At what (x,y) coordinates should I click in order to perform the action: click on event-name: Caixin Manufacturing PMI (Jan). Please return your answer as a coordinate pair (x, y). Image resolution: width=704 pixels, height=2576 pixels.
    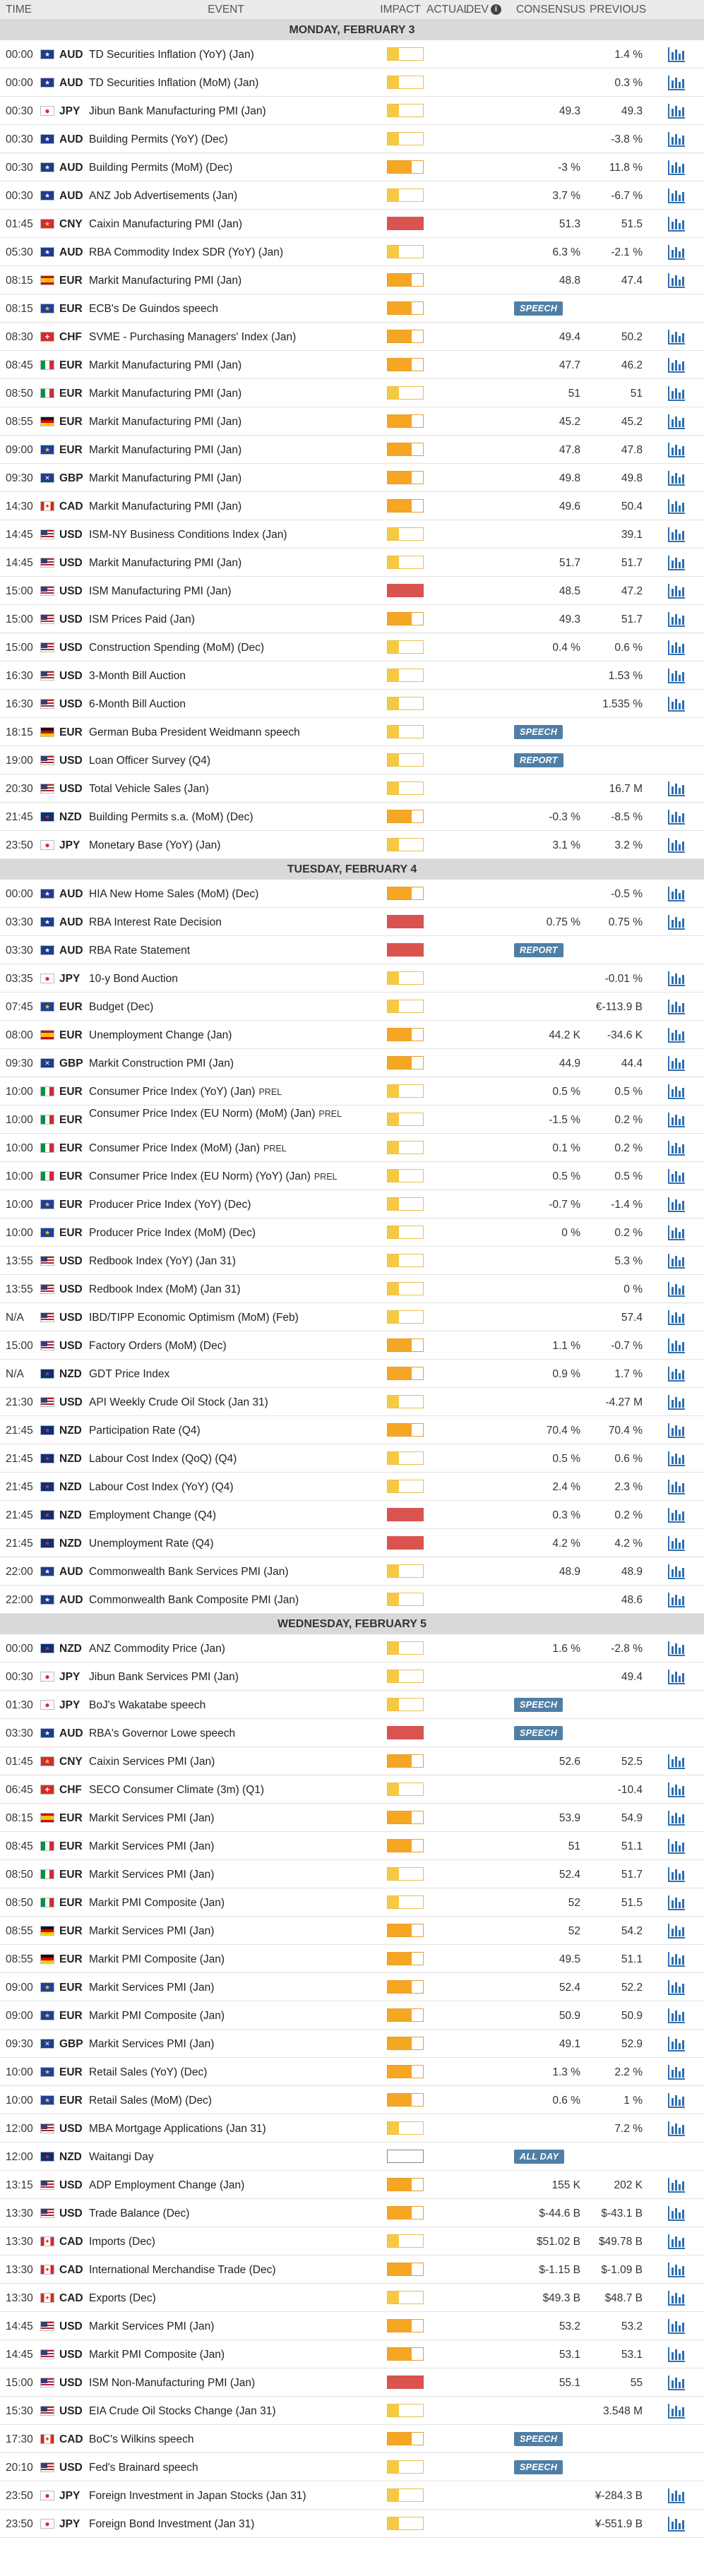
    Looking at the image, I should click on (166, 224).